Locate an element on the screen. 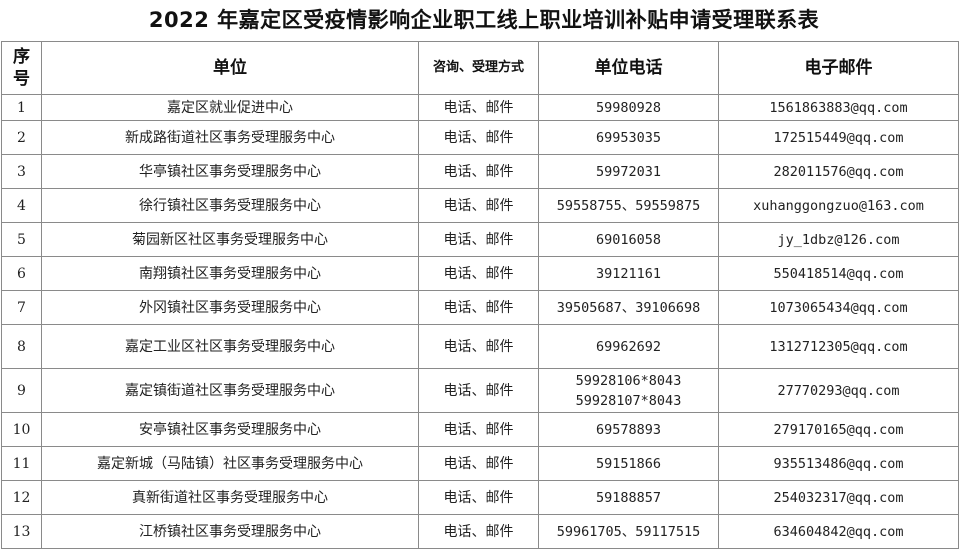 The width and height of the screenshot is (968, 554). email-cell: 550418514@qq.com is located at coordinates (838, 273).